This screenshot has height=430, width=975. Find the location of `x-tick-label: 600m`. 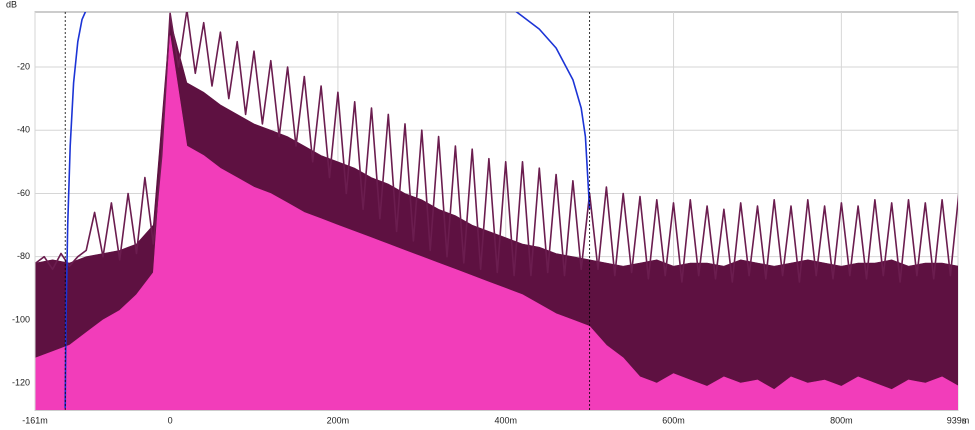

x-tick-label: 600m is located at coordinates (673, 420).